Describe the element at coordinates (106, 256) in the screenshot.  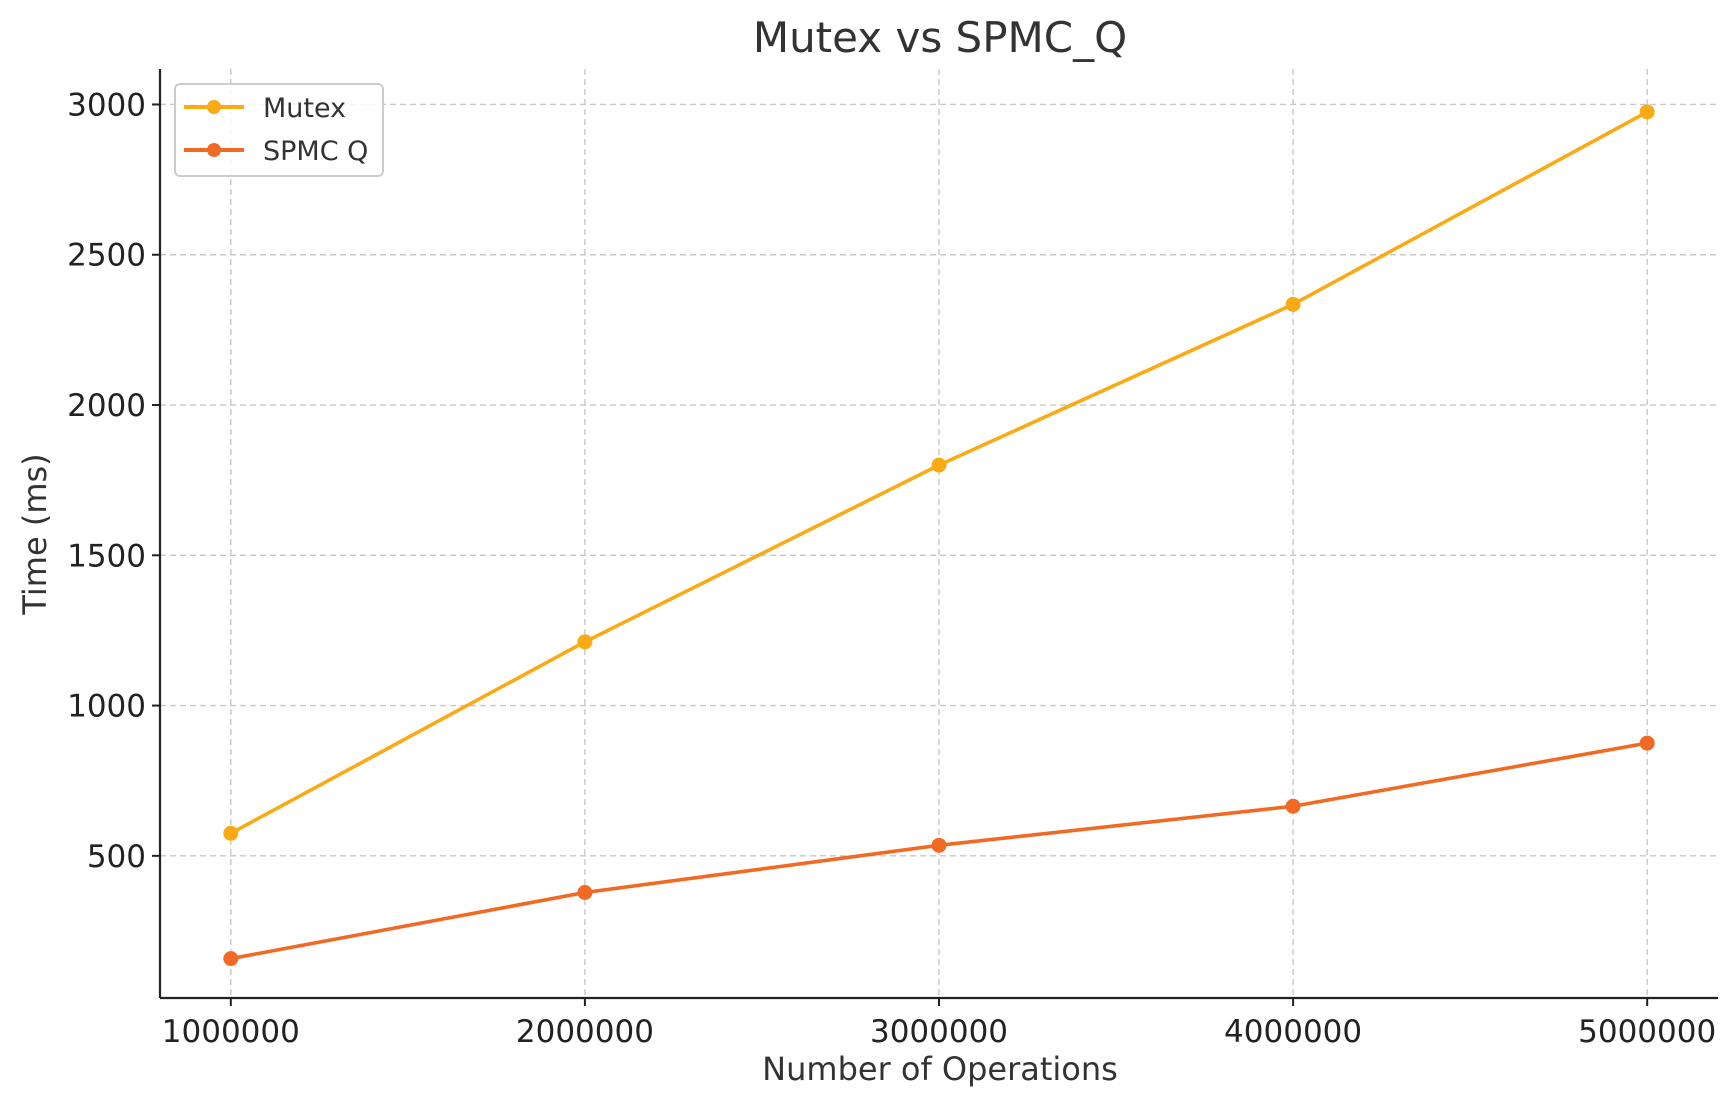
I see `y-tick-label: 2500` at that location.